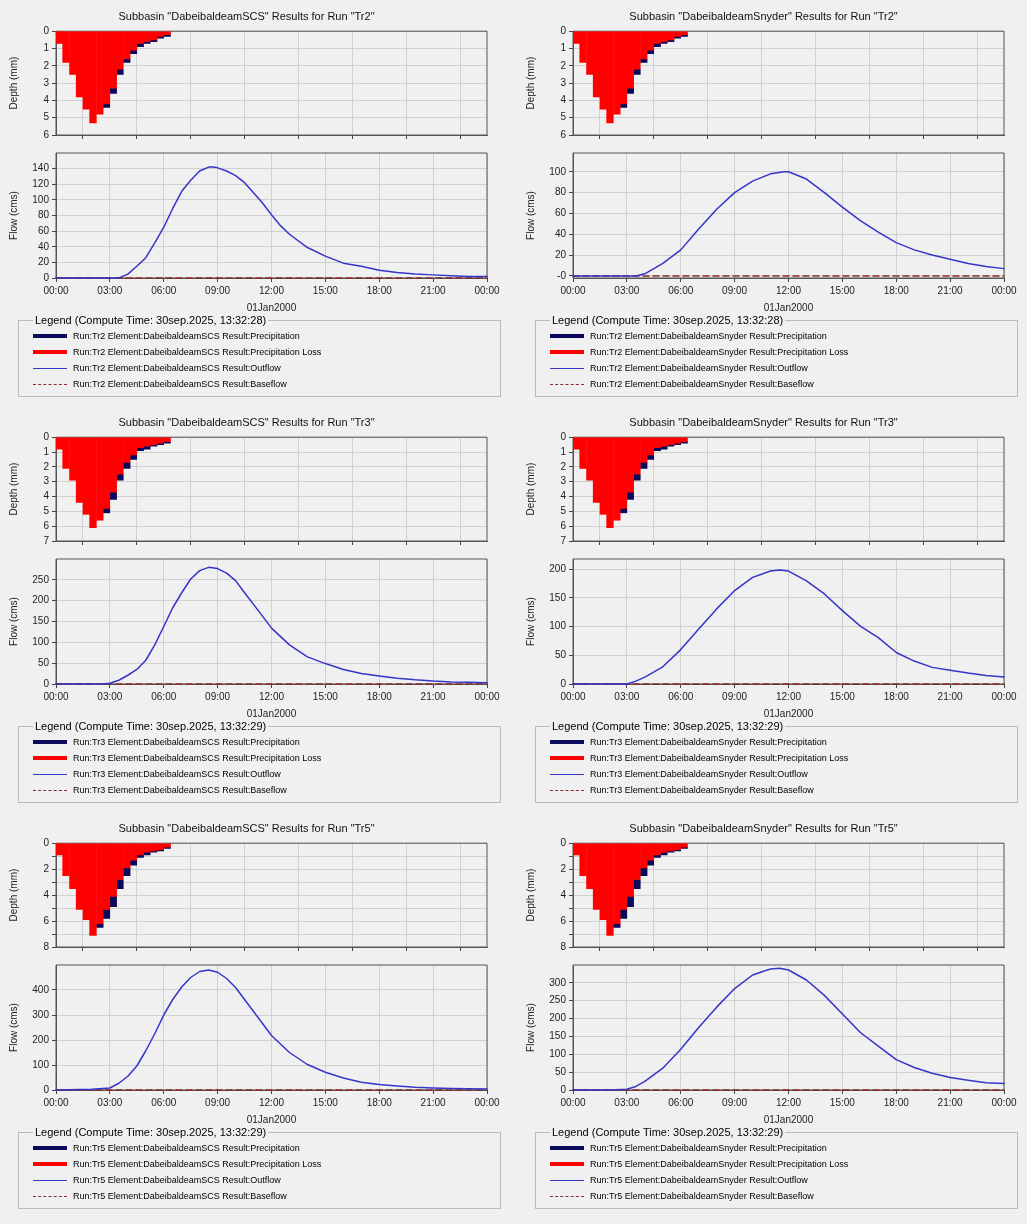 This screenshot has height=1224, width=1027. What do you see at coordinates (560, 655) in the screenshot?
I see `y-tick-label: 50` at bounding box center [560, 655].